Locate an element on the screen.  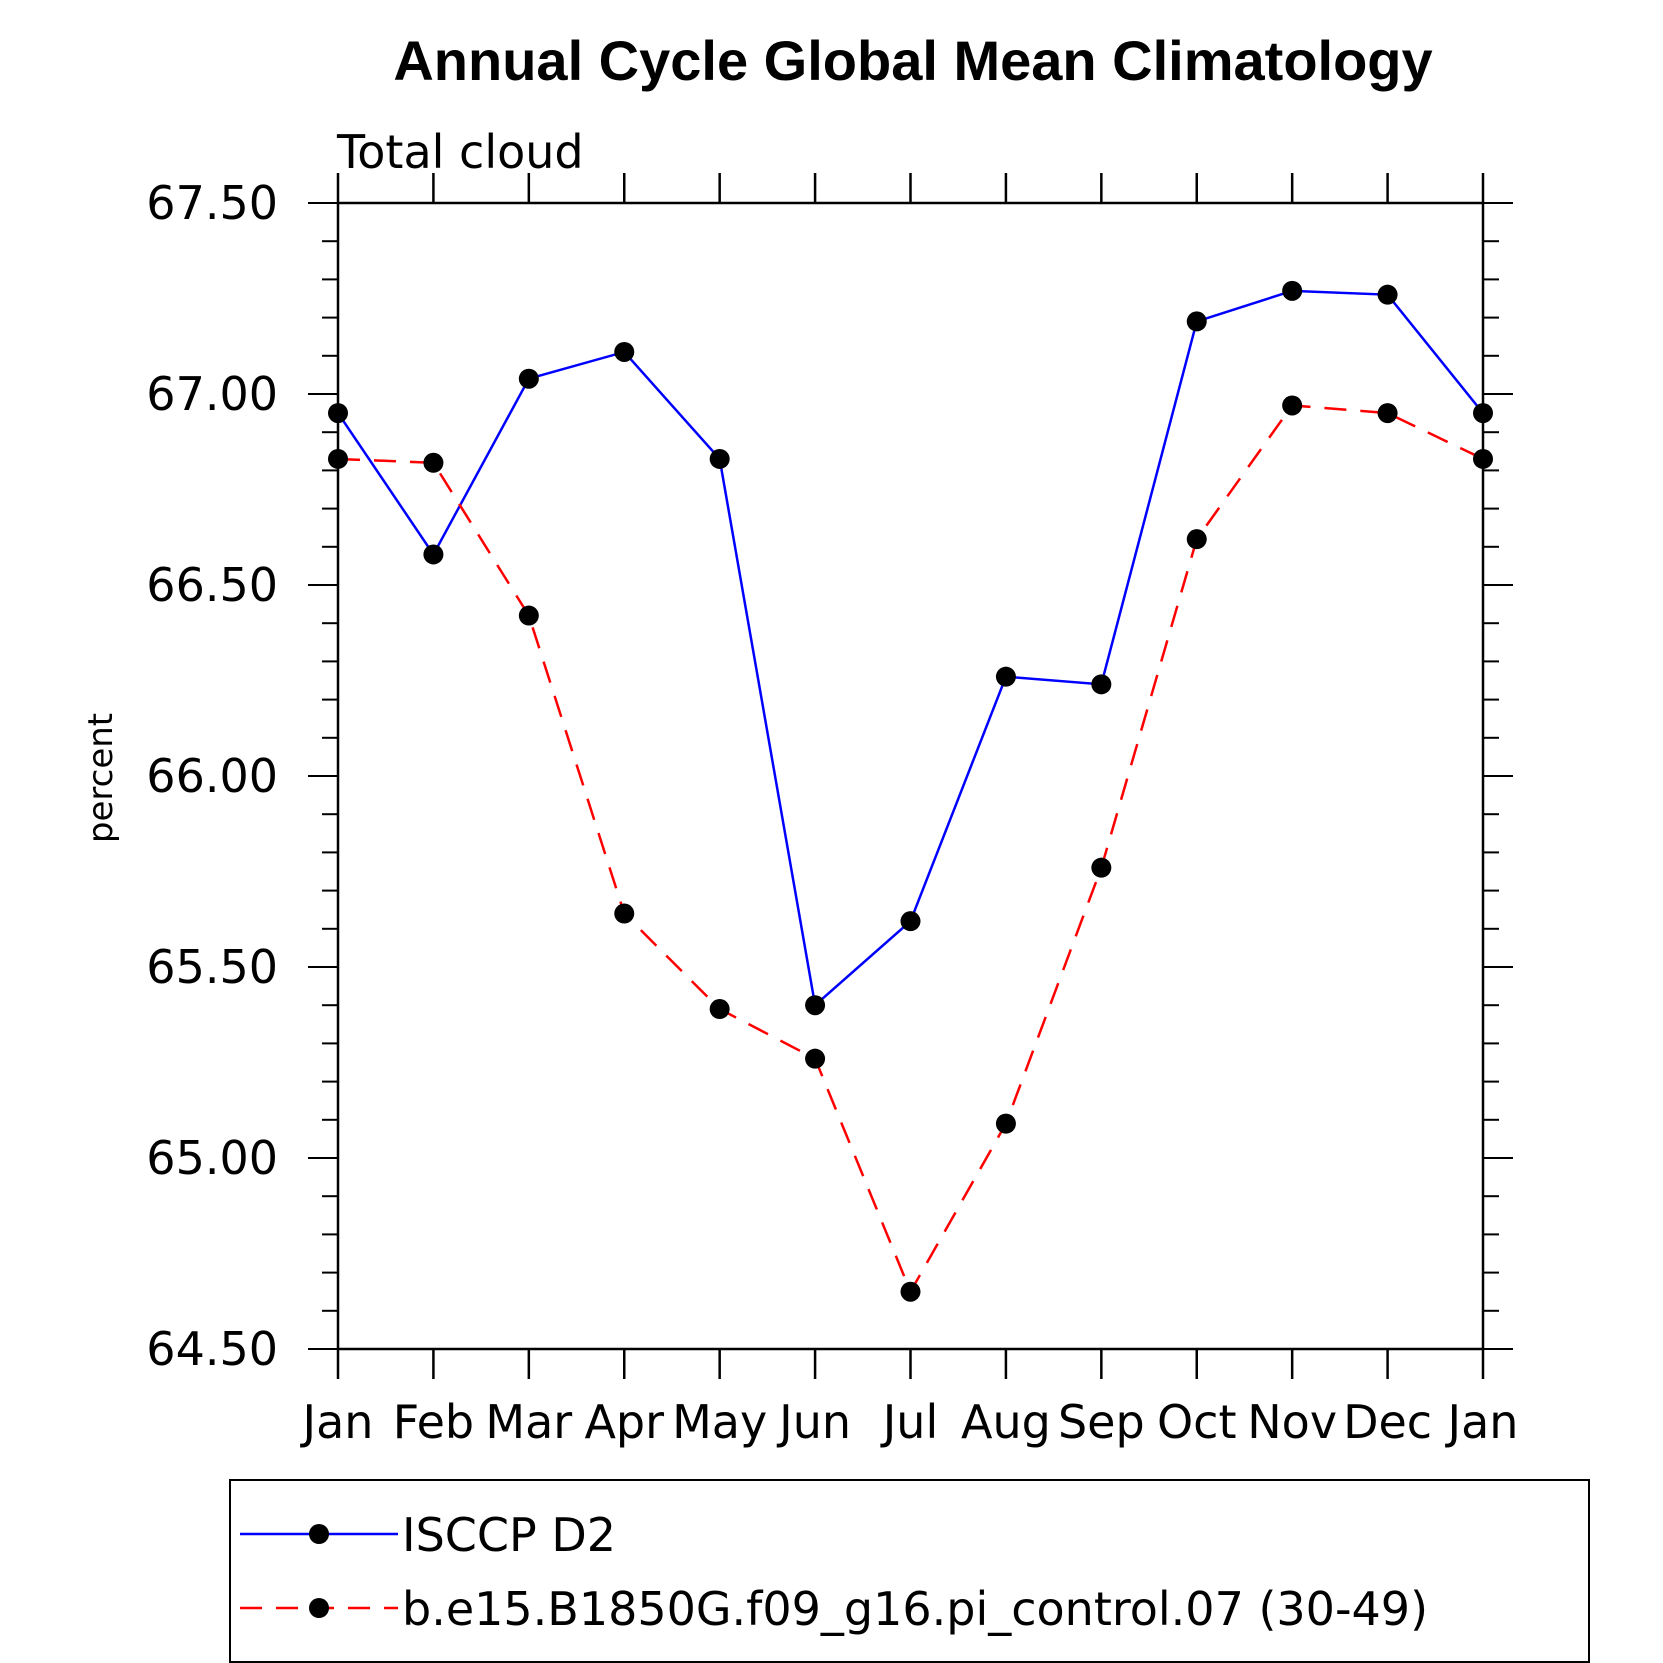
y-axis-label: percent is located at coordinates (101, 778).